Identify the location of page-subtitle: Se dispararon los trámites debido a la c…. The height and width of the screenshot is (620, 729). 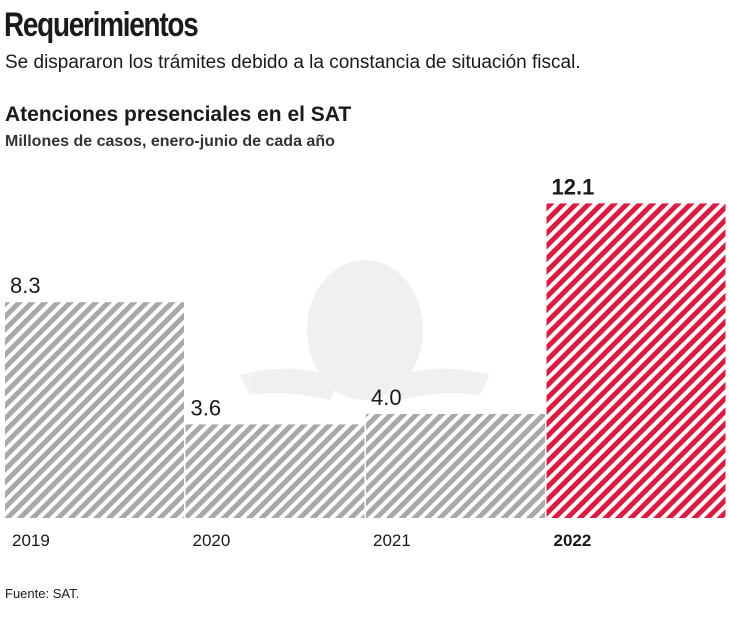
(293, 62).